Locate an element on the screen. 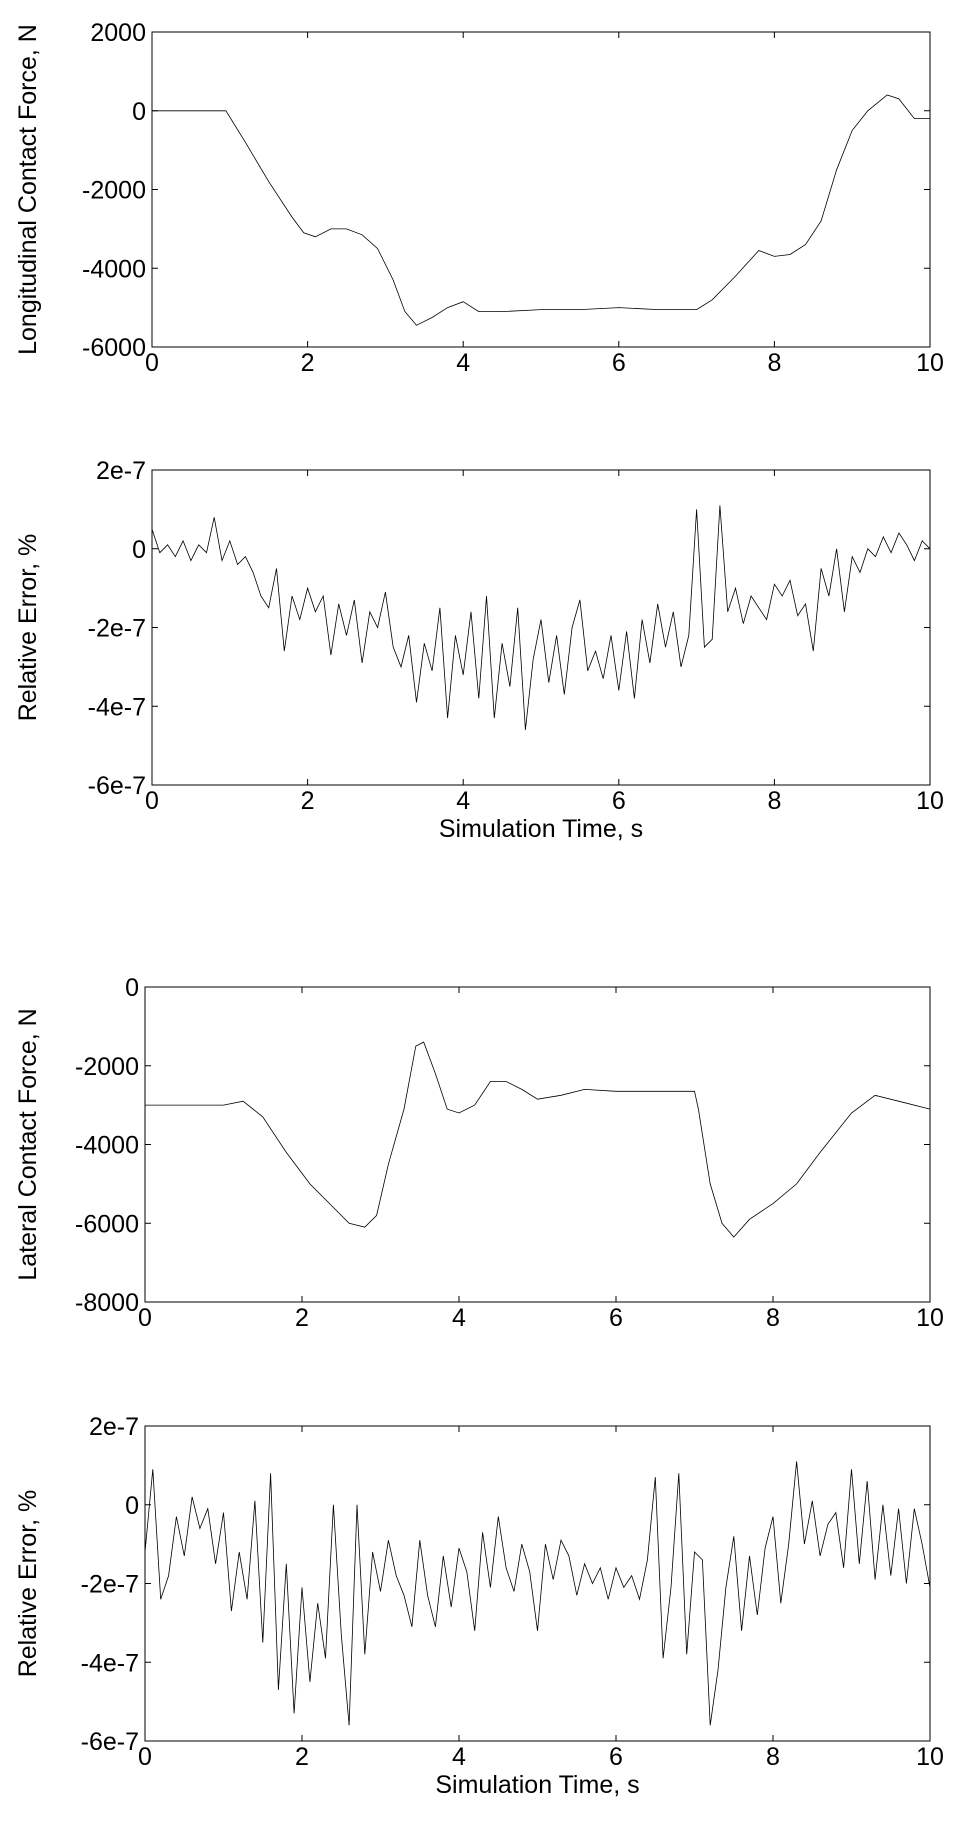 The width and height of the screenshot is (971, 1831). y-axis-label: Lateral Contact Force, N is located at coordinates (28, 1144).